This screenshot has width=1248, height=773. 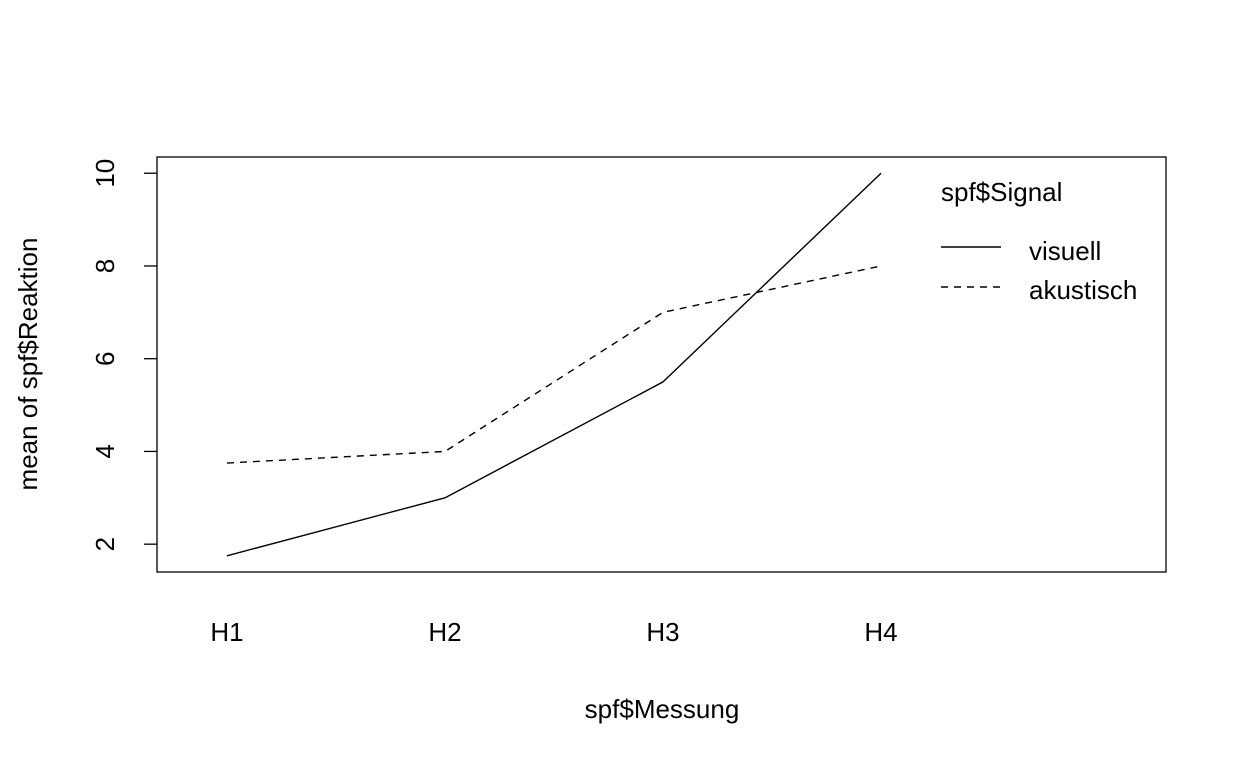 What do you see at coordinates (105, 544) in the screenshot?
I see `y-tick-label-2: 2` at bounding box center [105, 544].